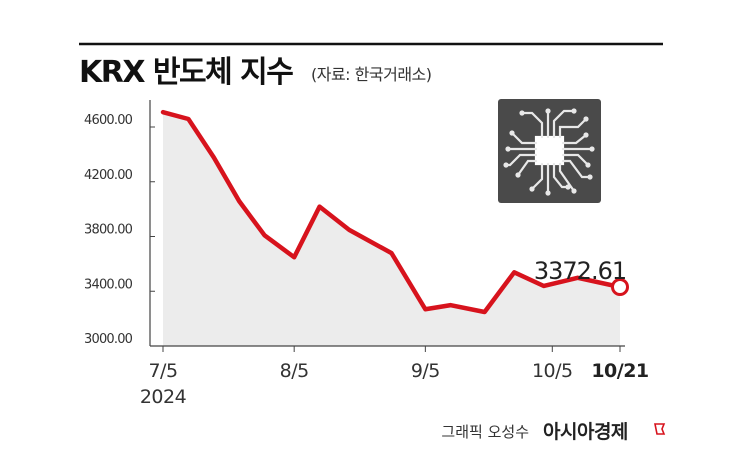 This screenshot has height=461, width=743. I want to click on brand-logo-text: 아시아경제, so click(585, 432).